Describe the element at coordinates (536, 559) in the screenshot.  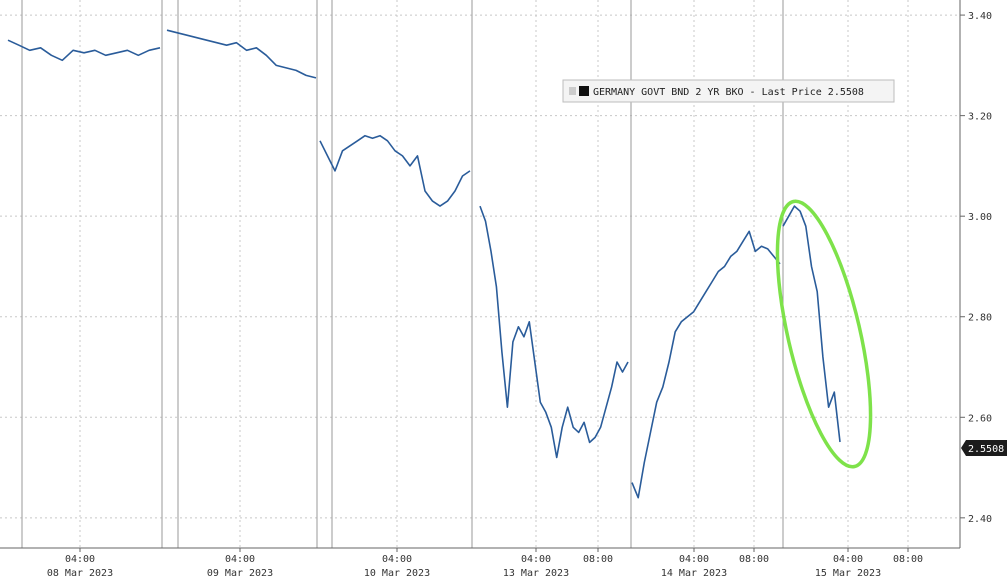
I see `x-tick-time-3: 04:00` at that location.